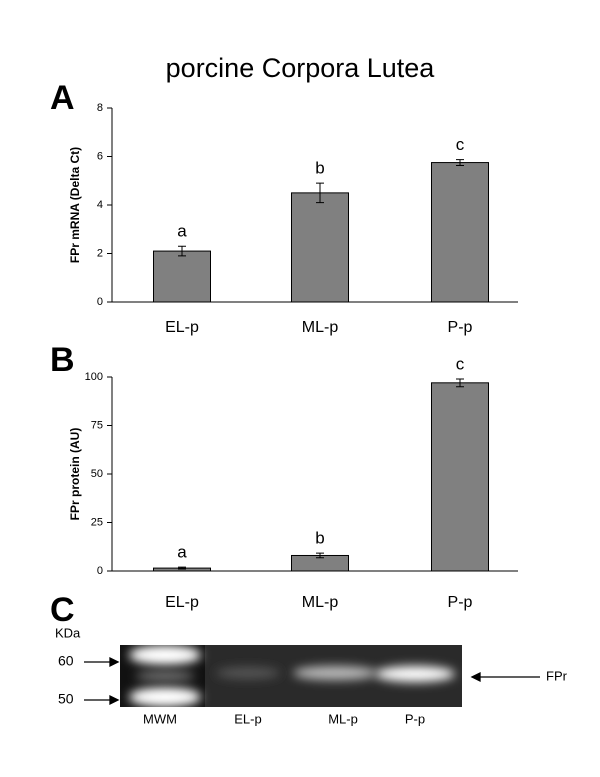 Image resolution: width=600 pixels, height=777 pixels. I want to click on lane-label: P-p, so click(415, 718).